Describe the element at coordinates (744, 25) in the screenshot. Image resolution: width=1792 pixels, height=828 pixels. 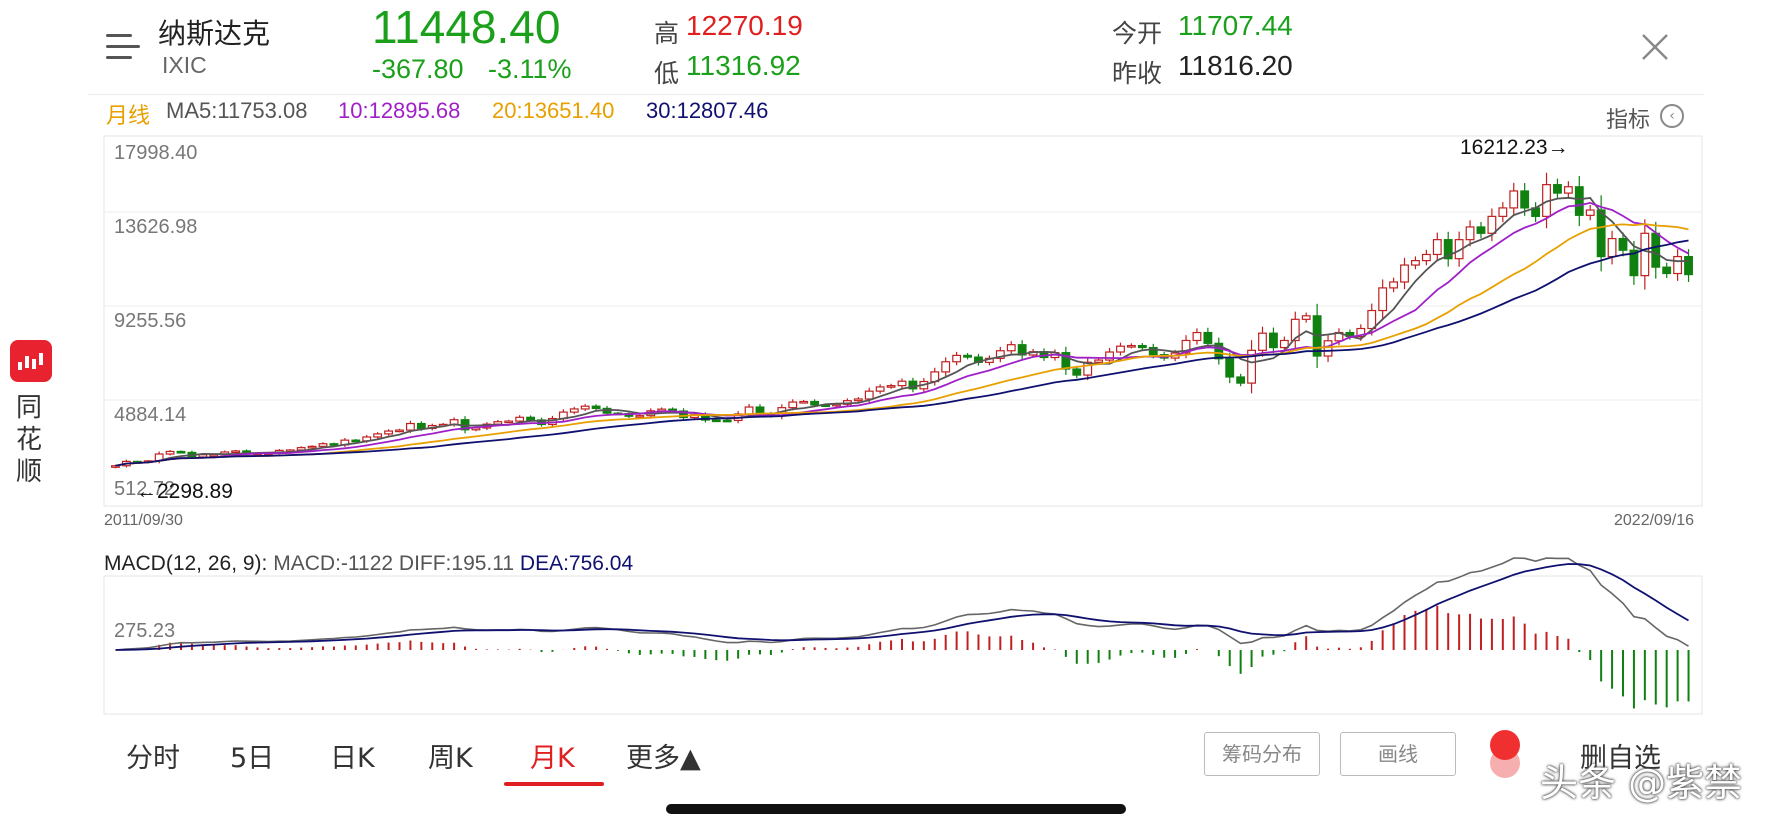
I see `high-value: 12270.19` at that location.